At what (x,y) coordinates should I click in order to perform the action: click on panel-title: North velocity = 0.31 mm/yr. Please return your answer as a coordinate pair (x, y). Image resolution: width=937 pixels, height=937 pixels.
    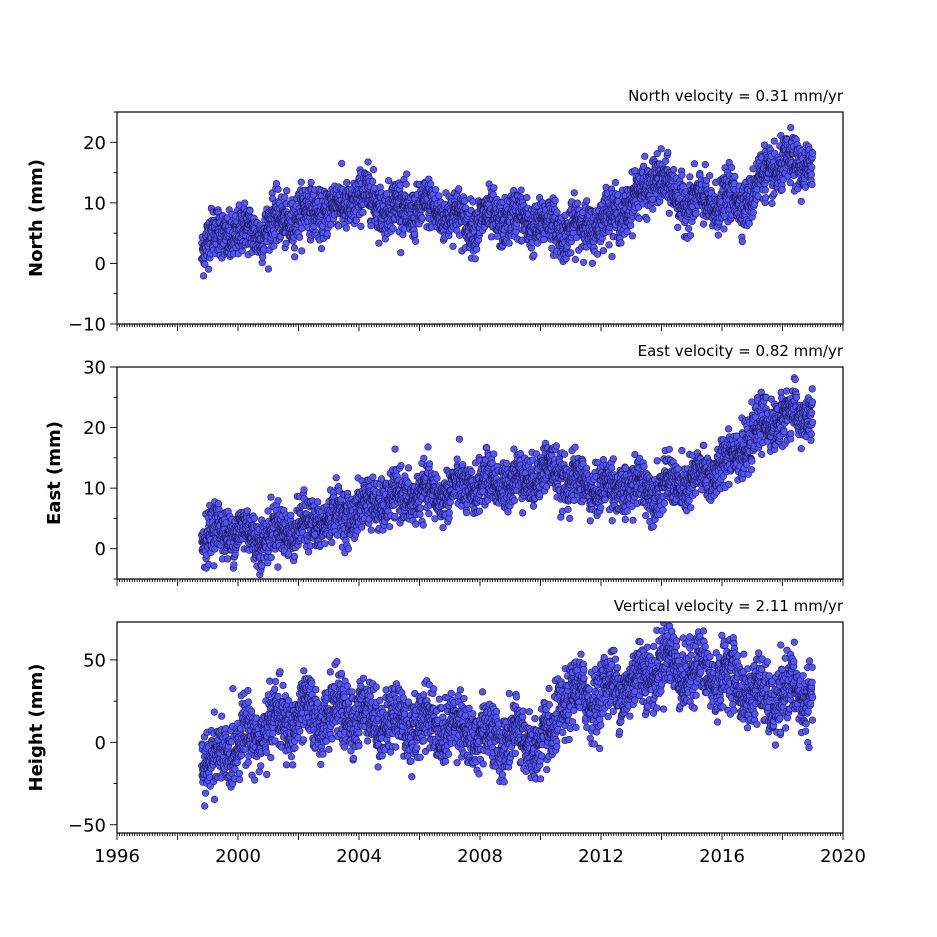
    Looking at the image, I should click on (736, 96).